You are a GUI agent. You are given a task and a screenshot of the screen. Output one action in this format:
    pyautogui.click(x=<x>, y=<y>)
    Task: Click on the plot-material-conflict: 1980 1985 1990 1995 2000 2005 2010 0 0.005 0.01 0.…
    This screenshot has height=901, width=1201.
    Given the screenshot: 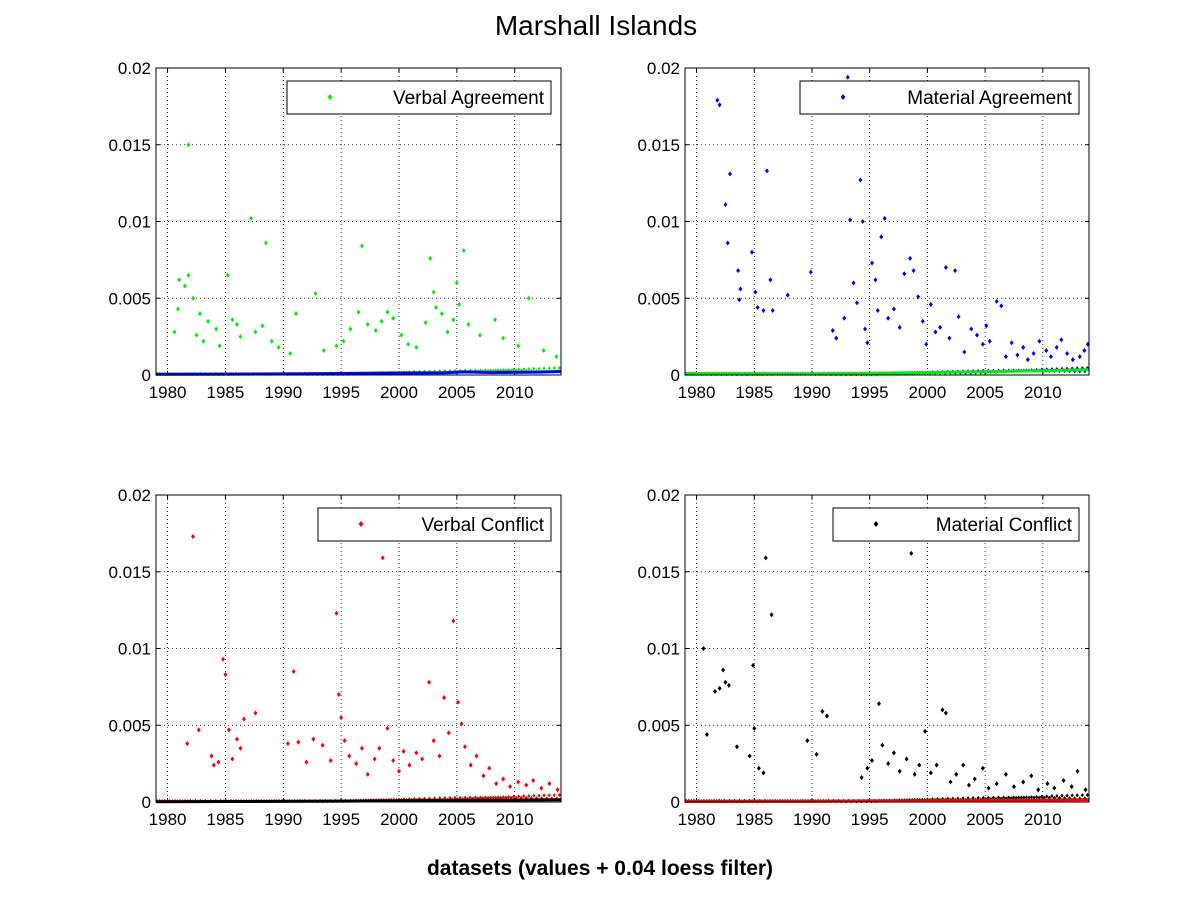 What is the action you would take?
    pyautogui.click(x=863, y=657)
    